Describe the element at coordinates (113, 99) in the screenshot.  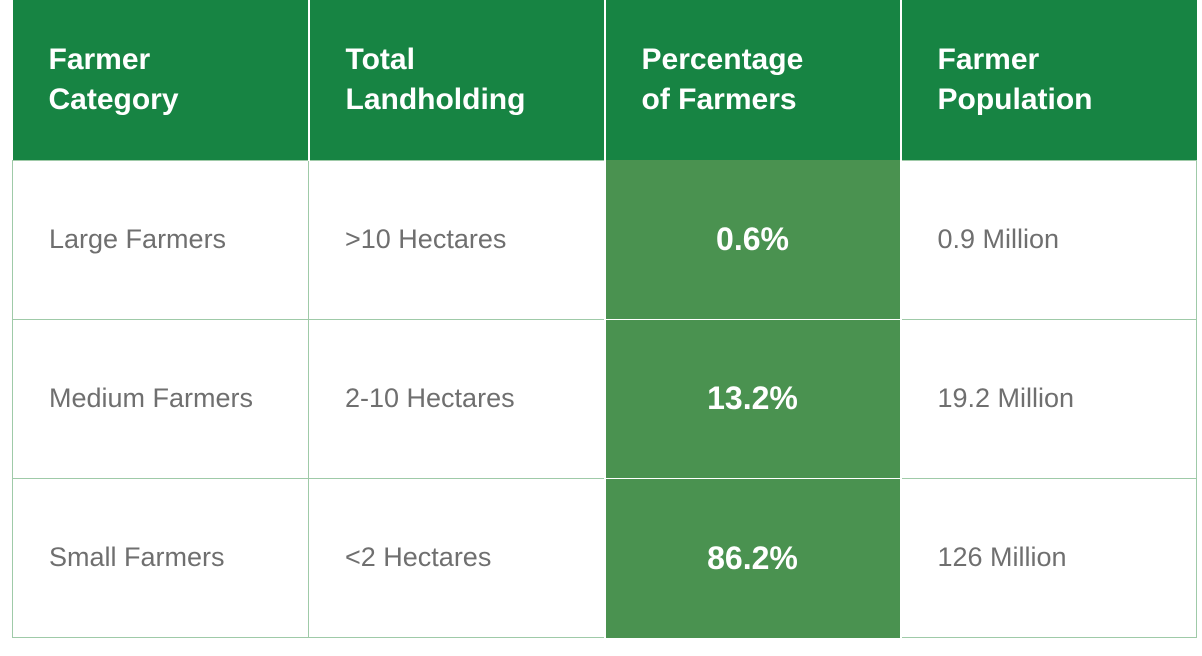
I see `header-line: Category` at that location.